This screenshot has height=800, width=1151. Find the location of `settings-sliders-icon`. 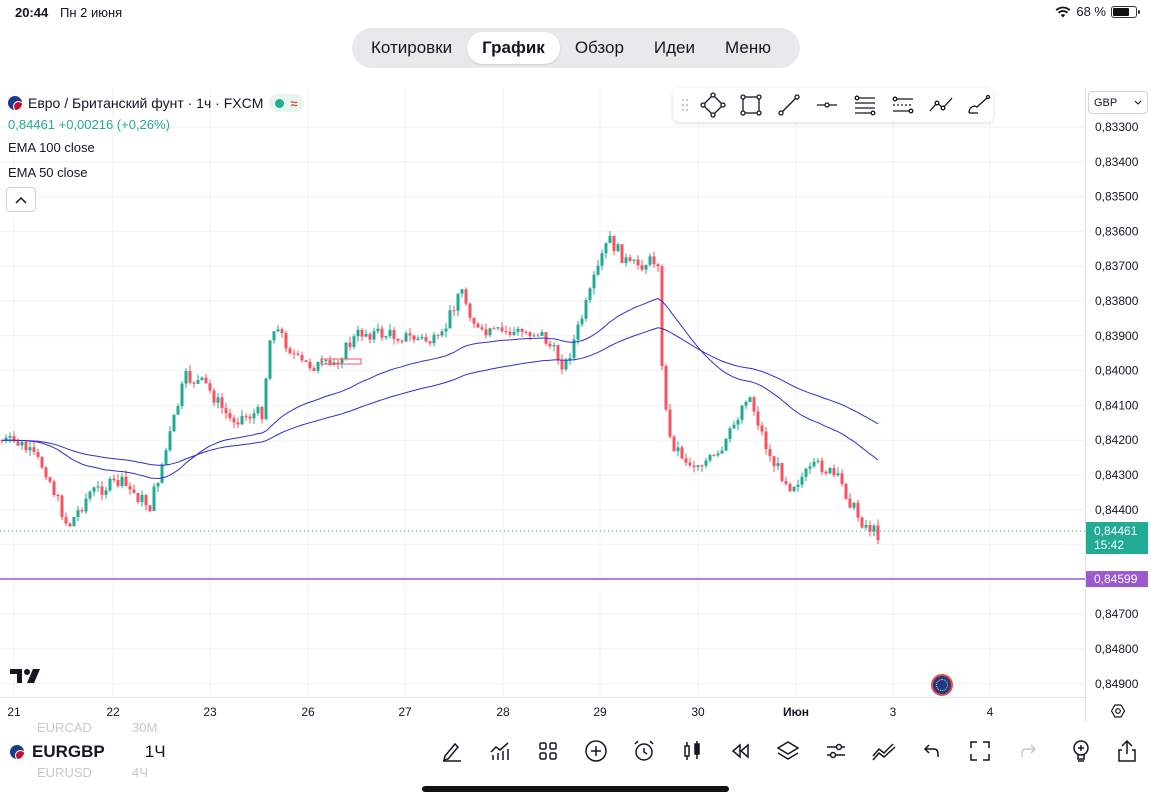

settings-sliders-icon is located at coordinates (836, 751).